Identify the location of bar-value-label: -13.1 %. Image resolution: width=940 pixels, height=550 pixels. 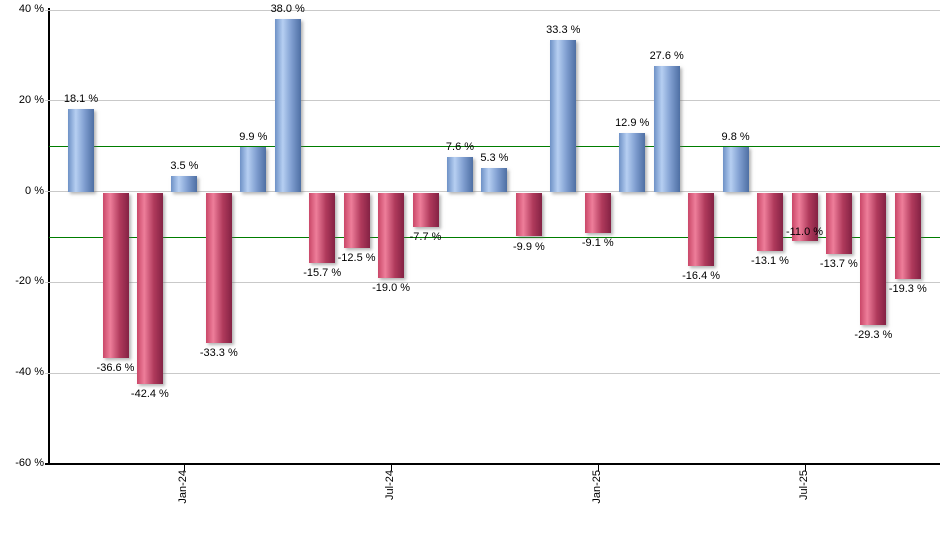
(770, 261).